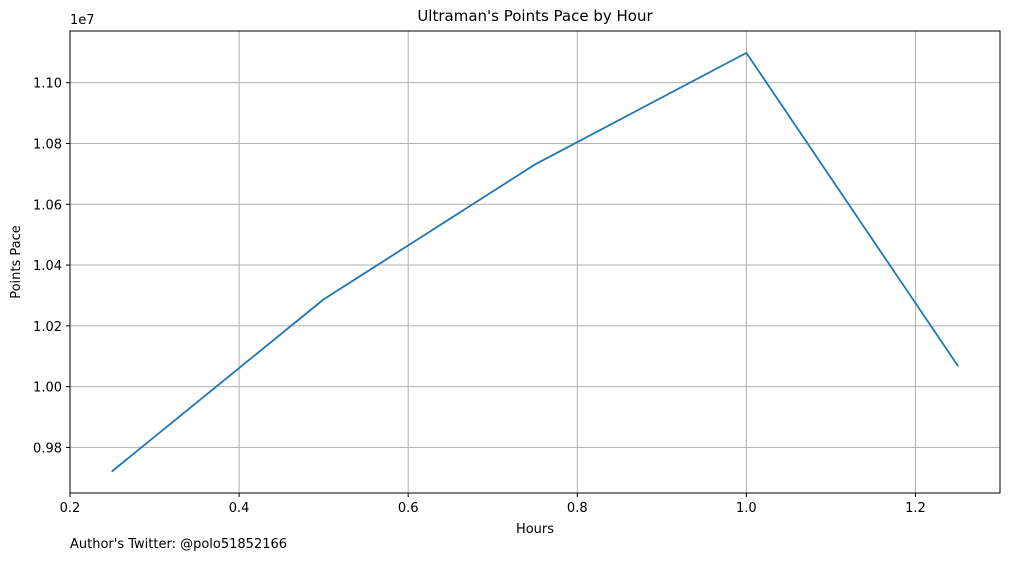 The image size is (1010, 562). Describe the element at coordinates (47, 84) in the screenshot. I see `y-tick-label: 1.10` at that location.